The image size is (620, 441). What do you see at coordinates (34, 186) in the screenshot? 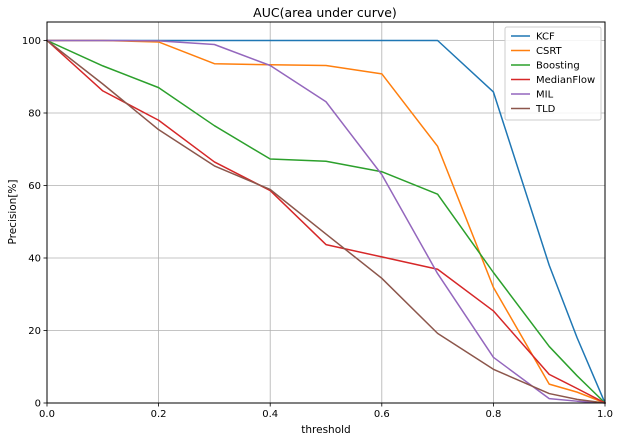
I see `y-tick-label: 60` at bounding box center [34, 186].